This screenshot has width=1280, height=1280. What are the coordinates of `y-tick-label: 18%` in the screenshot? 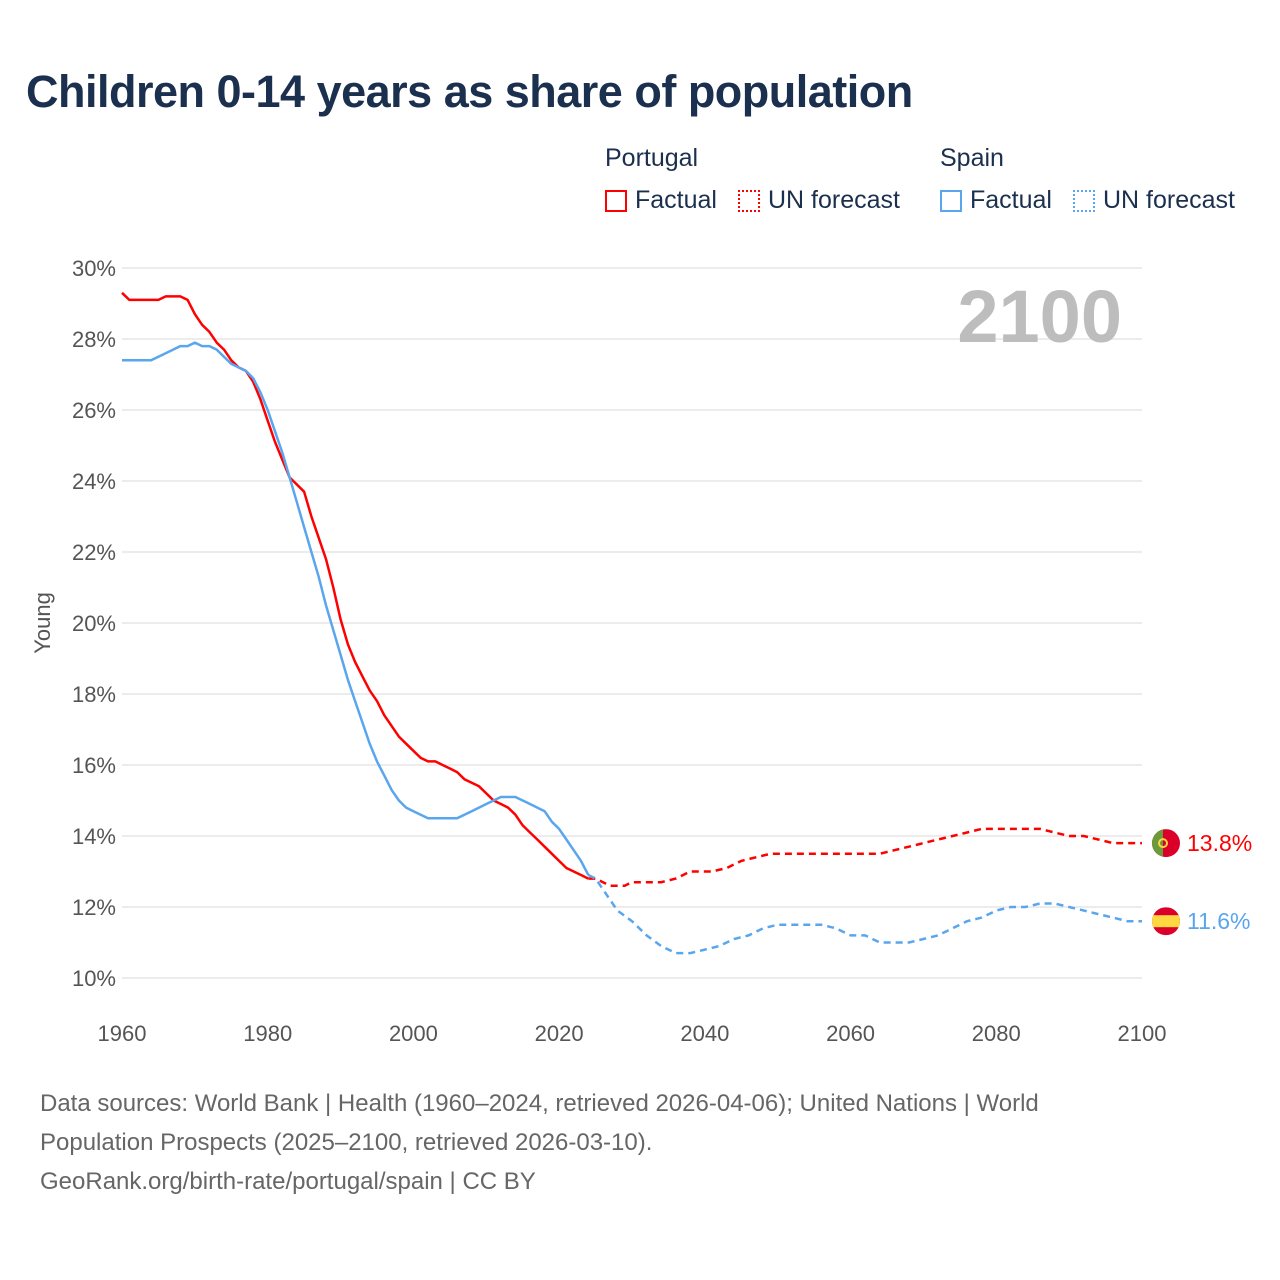 It's located at (94, 694).